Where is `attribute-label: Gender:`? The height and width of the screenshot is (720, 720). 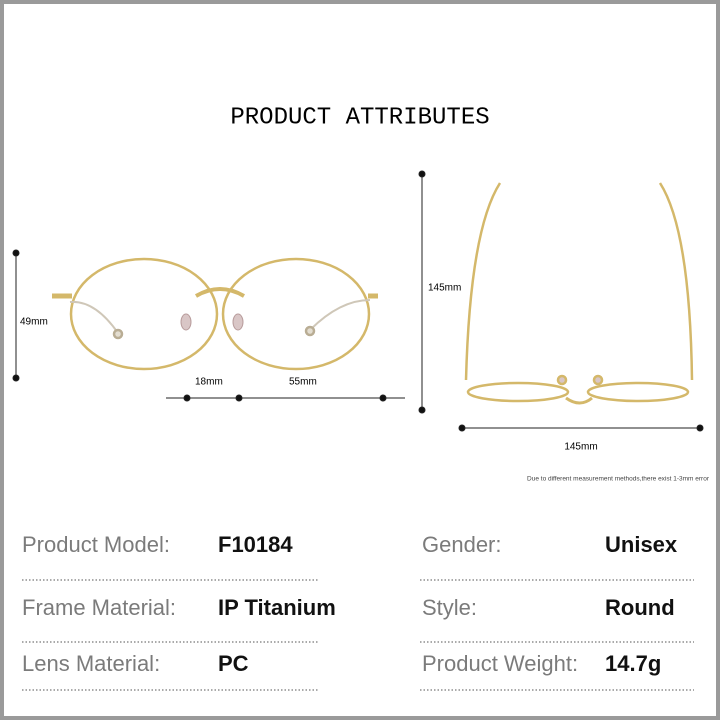
attribute-label: Gender: is located at coordinates (462, 544).